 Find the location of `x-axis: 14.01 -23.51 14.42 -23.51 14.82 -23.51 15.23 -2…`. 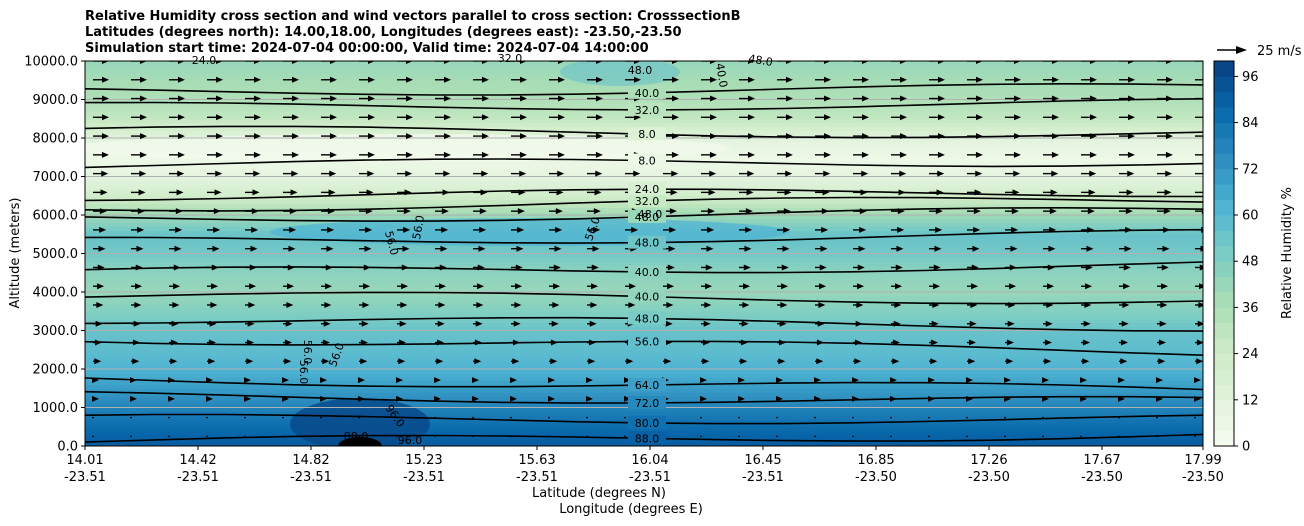

x-axis: 14.01 -23.51 14.42 -23.51 14.82 -23.51 15.23 -2… is located at coordinates (644, 465).